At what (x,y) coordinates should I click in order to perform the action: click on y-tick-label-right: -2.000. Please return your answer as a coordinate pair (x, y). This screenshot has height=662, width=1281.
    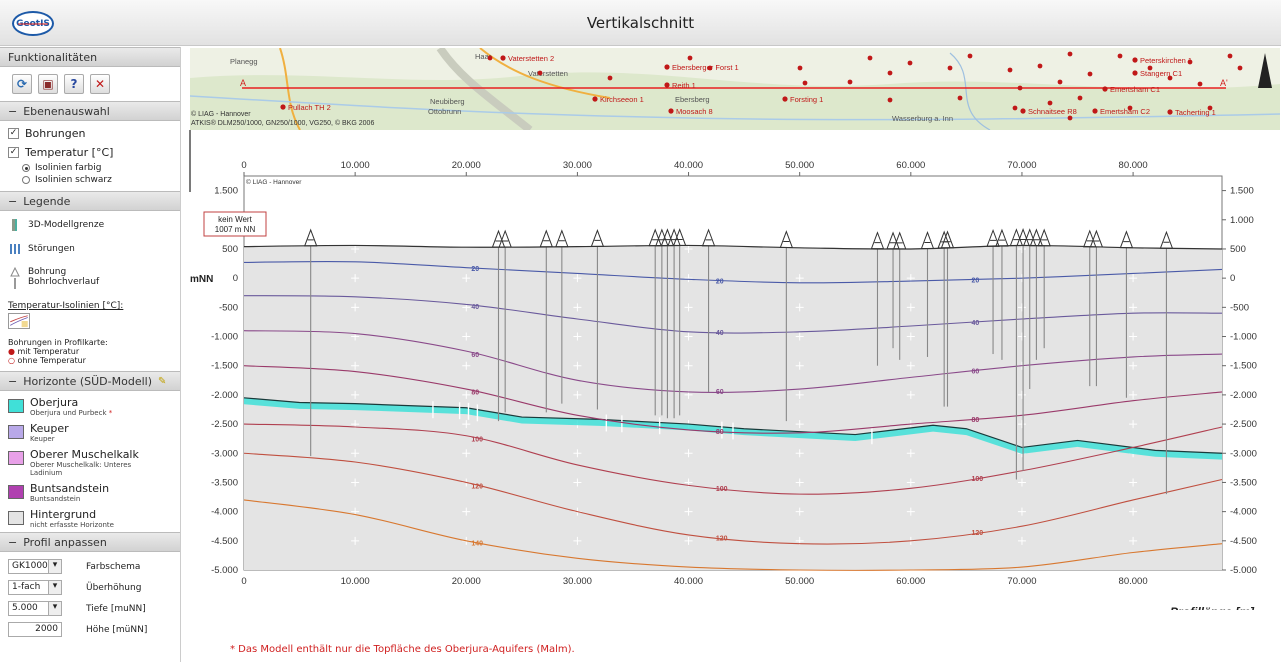
    Looking at the image, I should click on (1243, 395).